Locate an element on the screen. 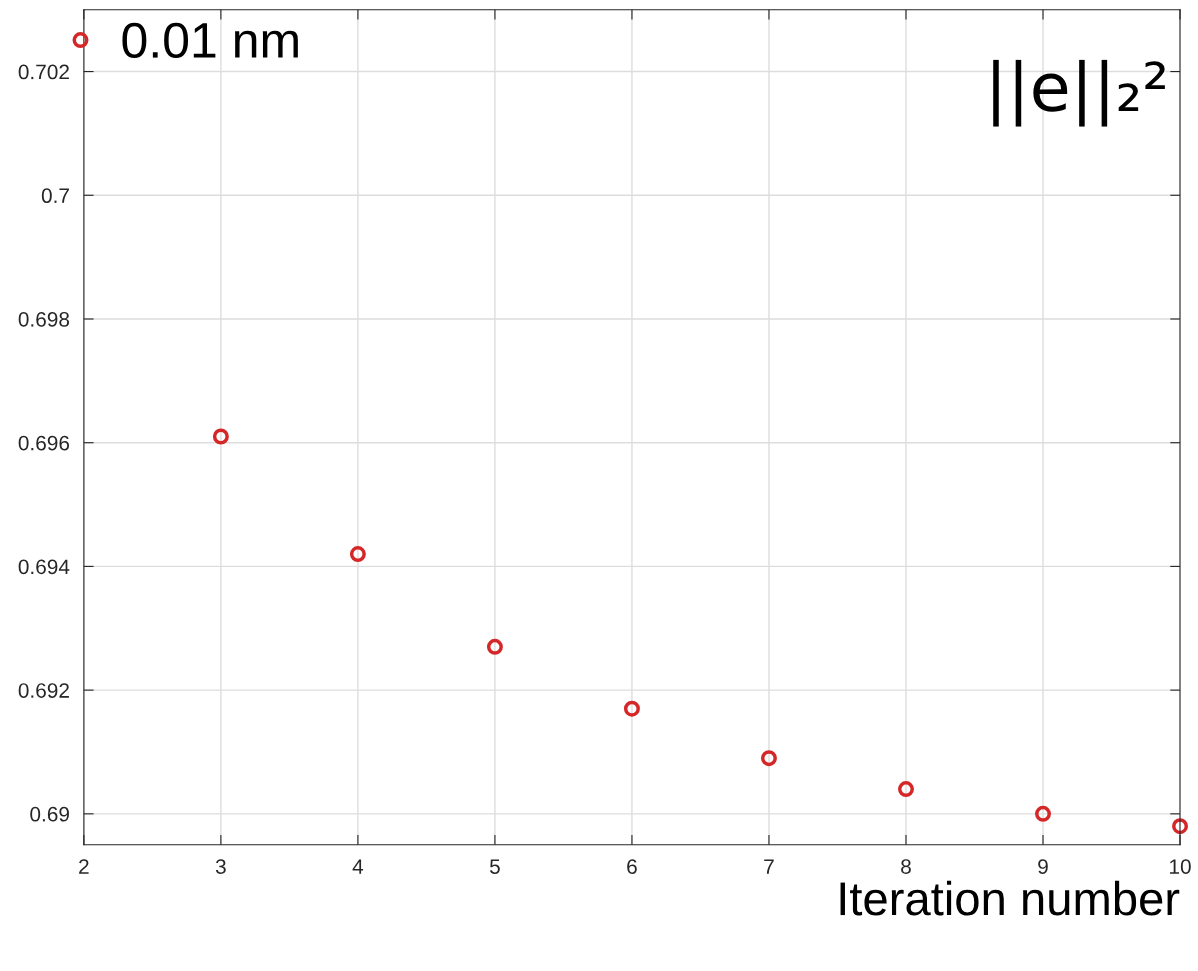  x-tick-label: 3 is located at coordinates (220, 866).